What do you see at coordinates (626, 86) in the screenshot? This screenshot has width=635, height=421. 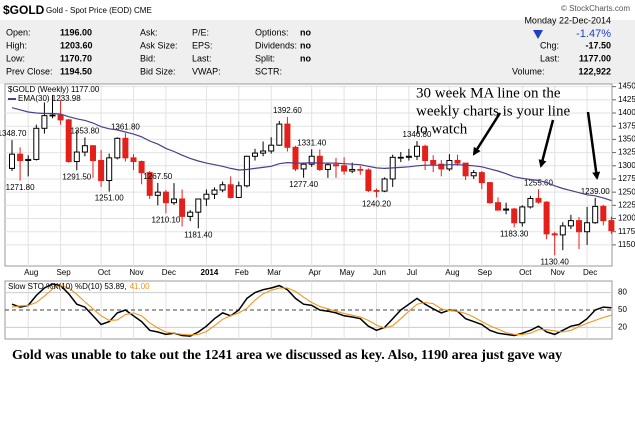 I see `y-tick-label: 1450` at bounding box center [626, 86].